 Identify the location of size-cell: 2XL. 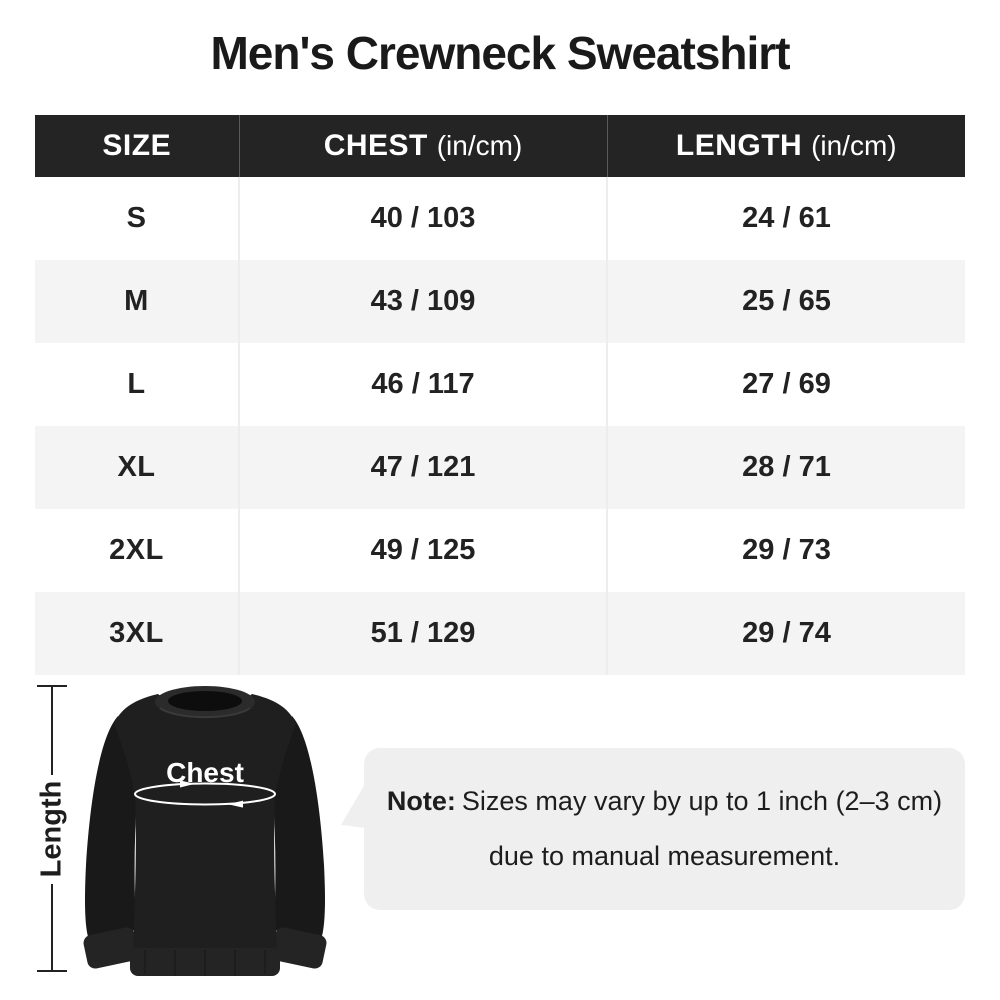
(137, 550).